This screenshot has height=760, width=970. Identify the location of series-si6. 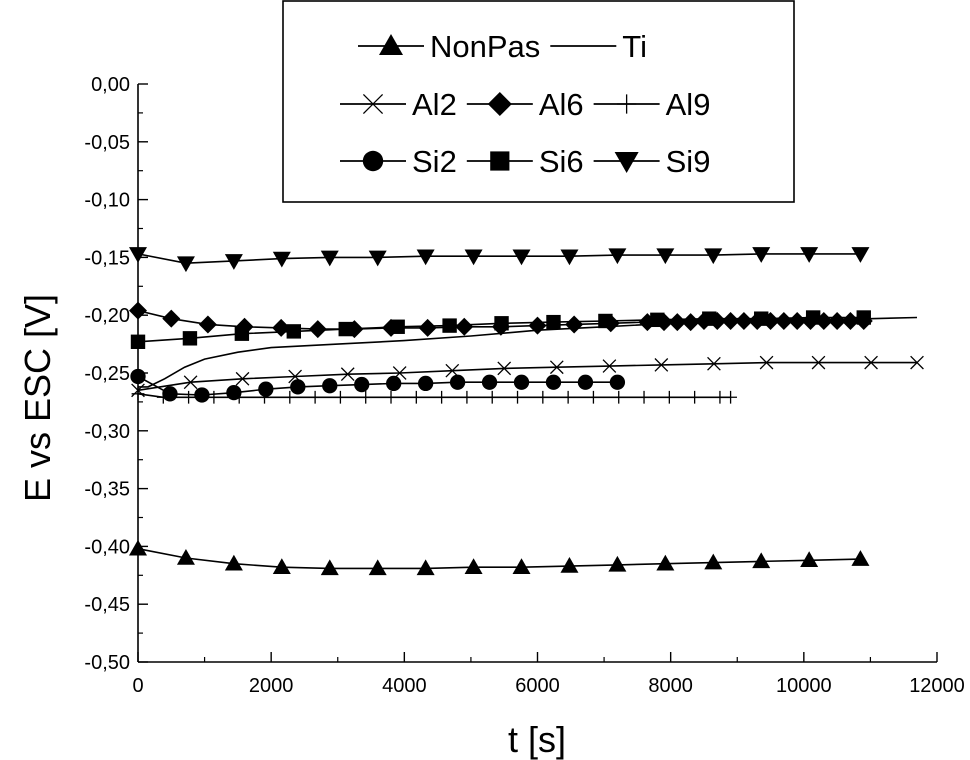
(500, 329).